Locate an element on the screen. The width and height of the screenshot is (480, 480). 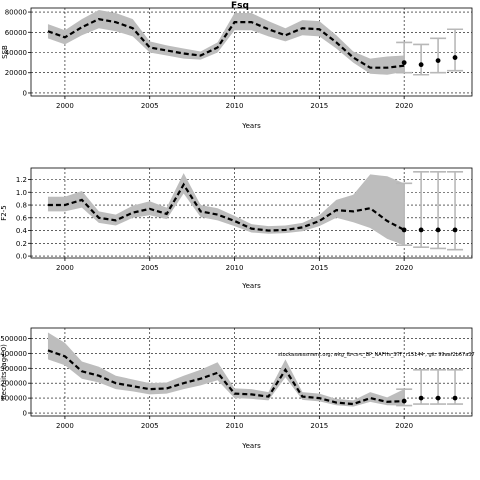
y-tick-label: 200000 is located at coordinates (13, 384).